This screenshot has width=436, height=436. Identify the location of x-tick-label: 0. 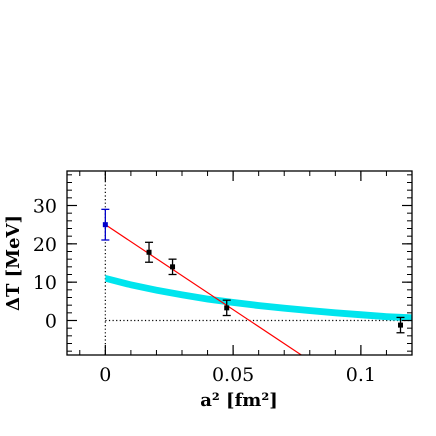
(105, 375).